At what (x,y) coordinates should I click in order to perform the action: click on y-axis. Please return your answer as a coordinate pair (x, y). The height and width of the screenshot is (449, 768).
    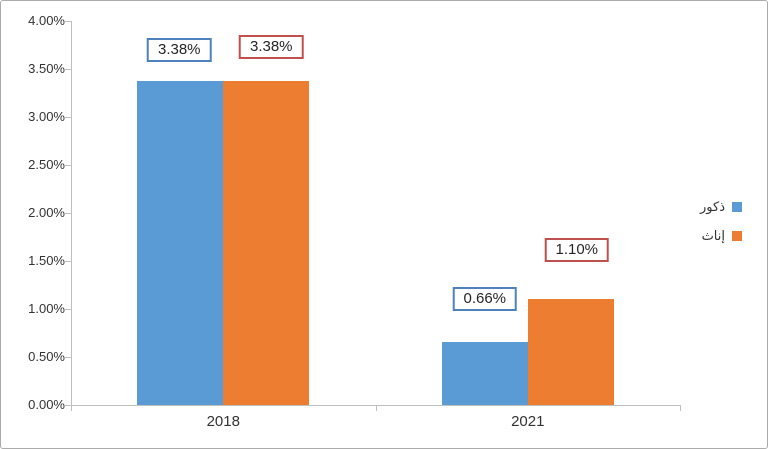
    Looking at the image, I should click on (71, 213).